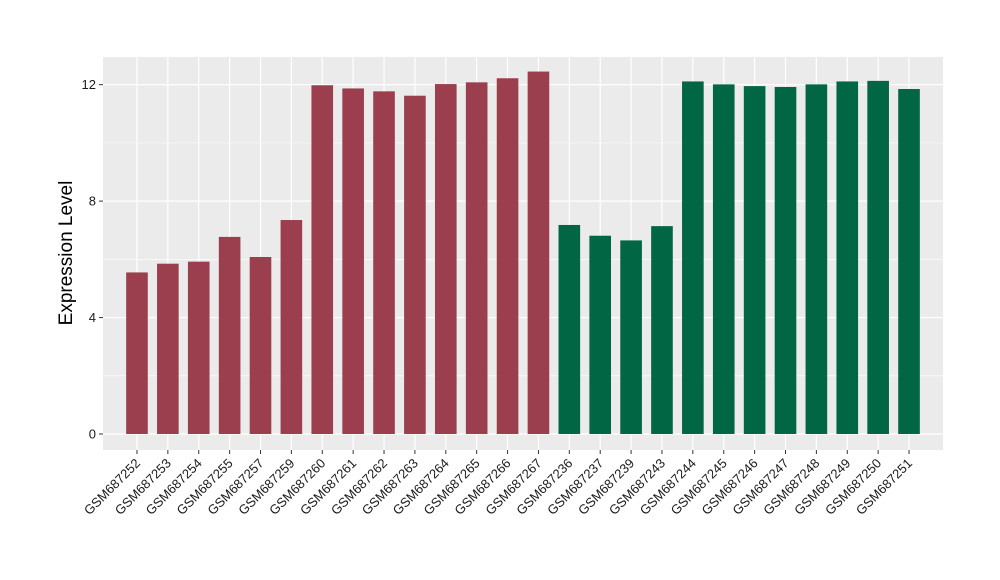  What do you see at coordinates (384, 262) in the screenshot?
I see `bar-GSM687262` at bounding box center [384, 262].